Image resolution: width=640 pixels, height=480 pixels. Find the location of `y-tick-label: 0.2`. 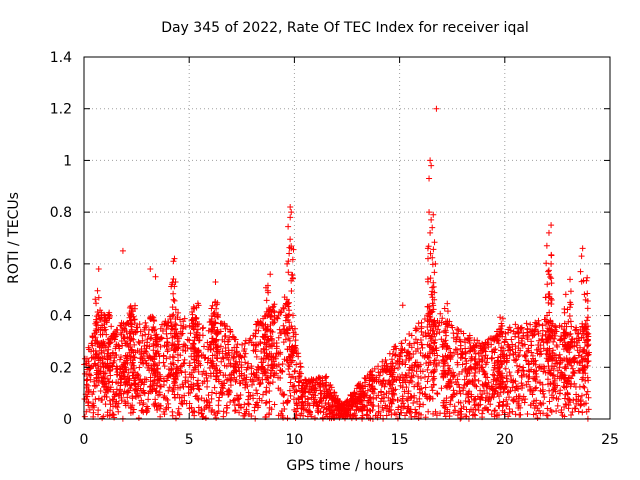

y-tick-label: 0.2 is located at coordinates (61, 368).